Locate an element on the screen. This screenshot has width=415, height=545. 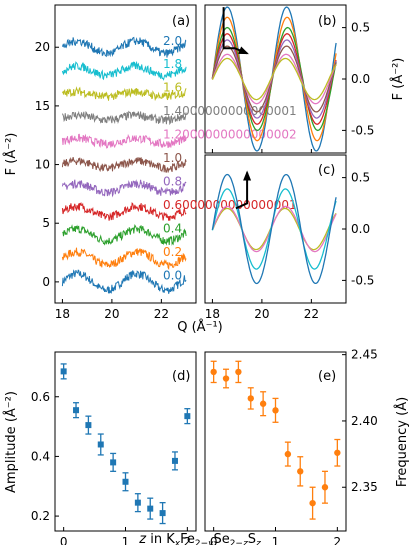
trend-arrow is located at coordinates (242, 191).